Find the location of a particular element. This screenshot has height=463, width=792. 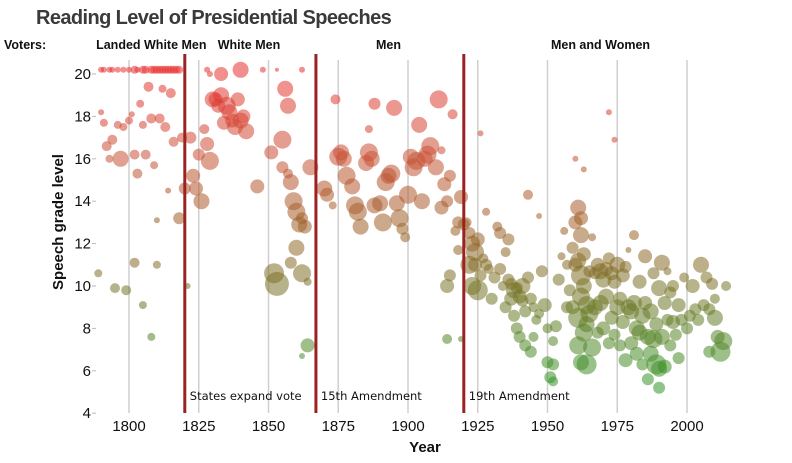

voter-era-label: Men is located at coordinates (388, 45).